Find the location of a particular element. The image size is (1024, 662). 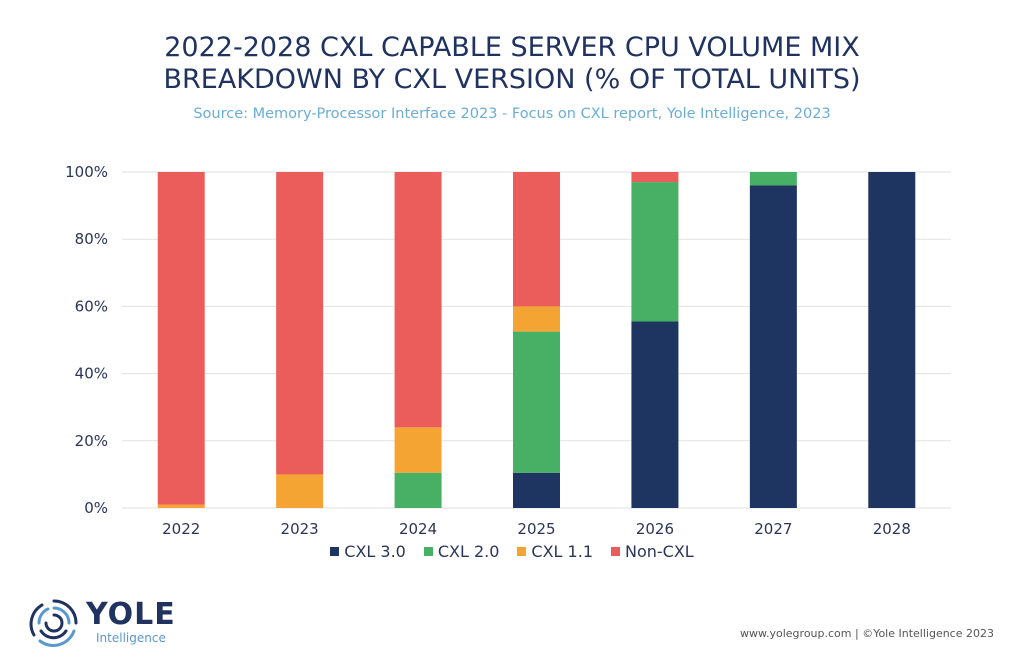

legend-item-cxl3: CXL 3.0 is located at coordinates (368, 551).